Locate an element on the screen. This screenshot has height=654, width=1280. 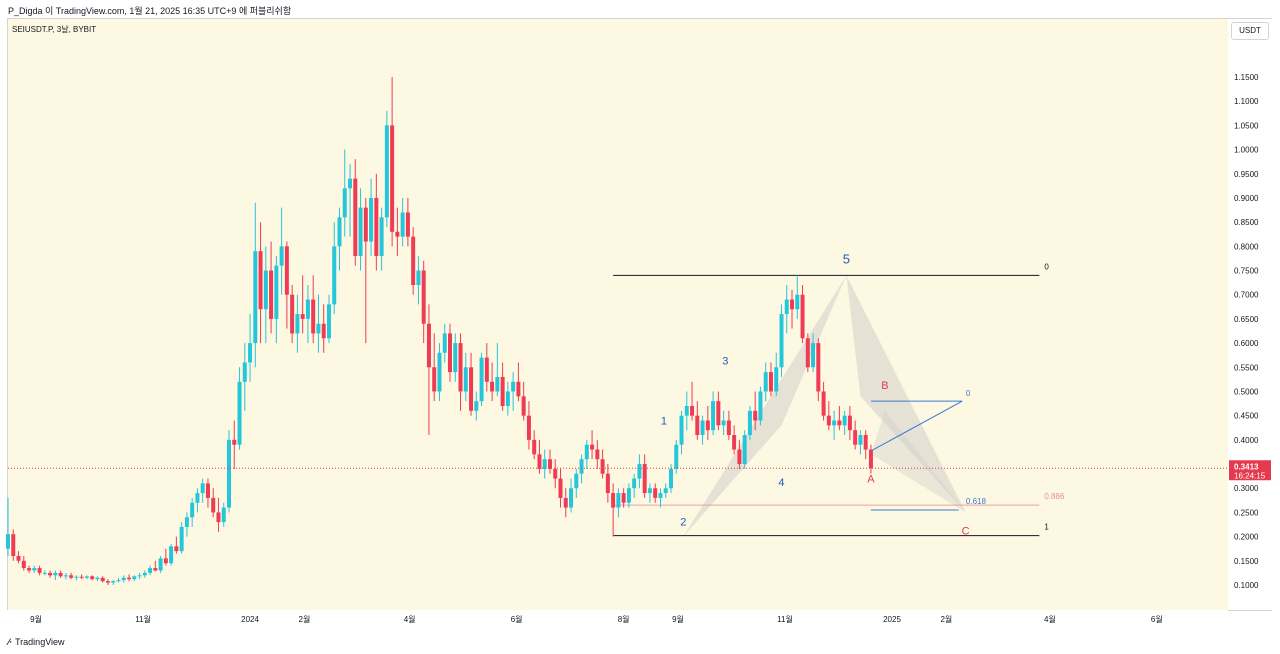
footer-brand: ⁄∙ TradingView is located at coordinates (36, 642).